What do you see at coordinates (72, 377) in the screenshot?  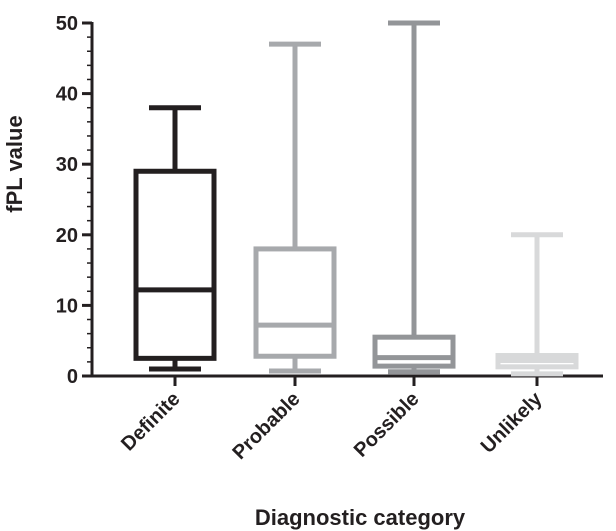 I see `y-tick-label: 0` at bounding box center [72, 377].